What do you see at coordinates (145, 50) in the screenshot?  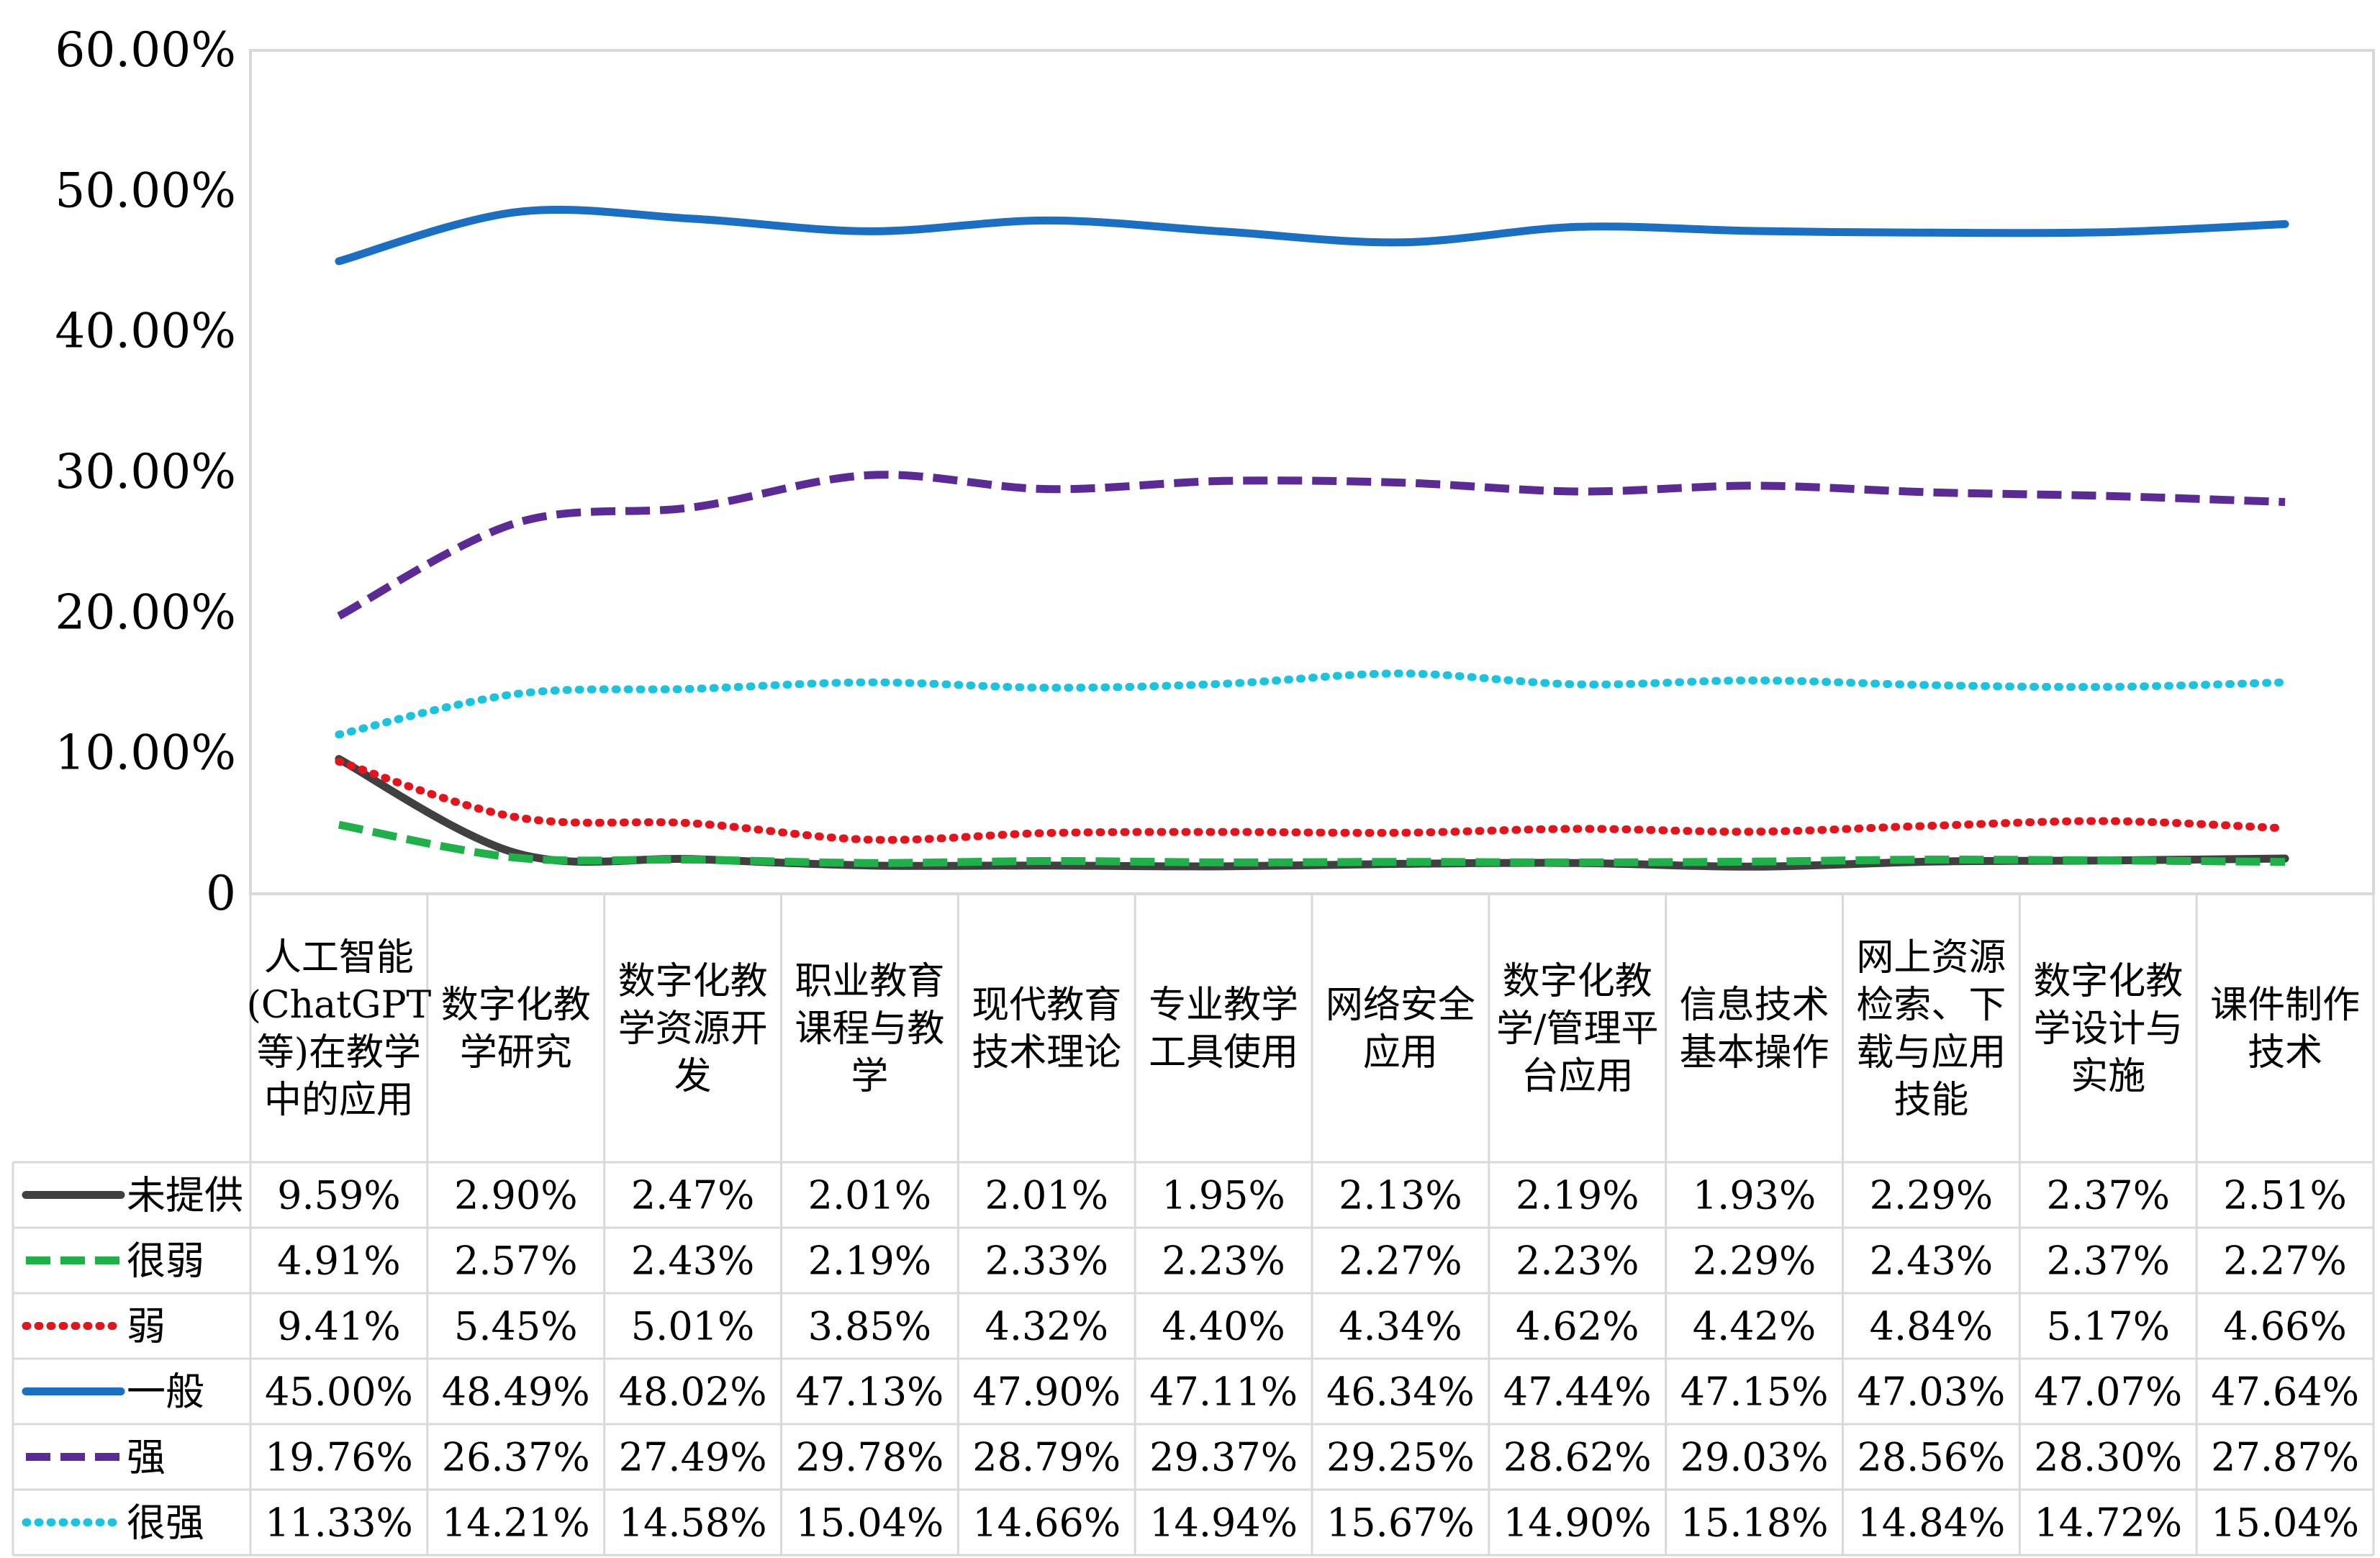 I see `y-tick-label: 60.00%` at bounding box center [145, 50].